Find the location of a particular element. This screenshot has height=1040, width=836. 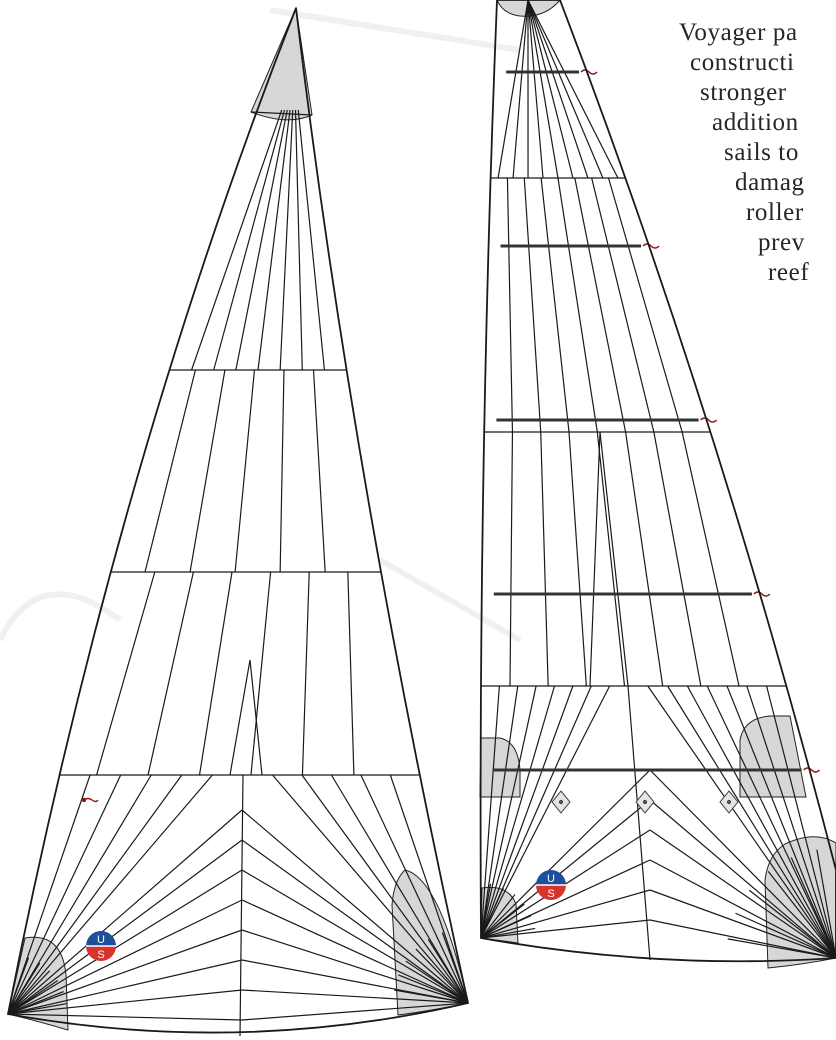

genoa-tell-tale is located at coordinates (90, 800).